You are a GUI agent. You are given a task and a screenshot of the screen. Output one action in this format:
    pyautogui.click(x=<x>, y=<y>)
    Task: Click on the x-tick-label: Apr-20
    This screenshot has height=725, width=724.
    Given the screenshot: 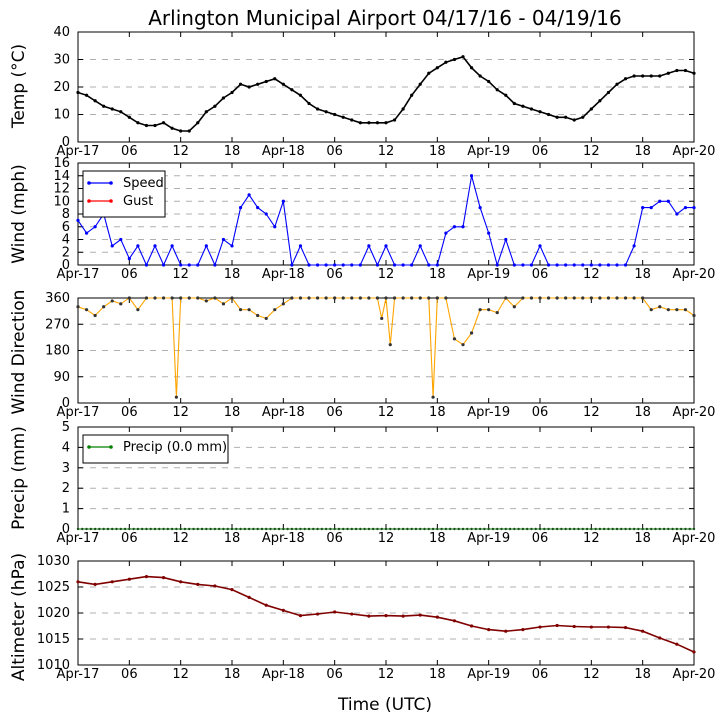 What is the action you would take?
    pyautogui.click(x=694, y=538)
    